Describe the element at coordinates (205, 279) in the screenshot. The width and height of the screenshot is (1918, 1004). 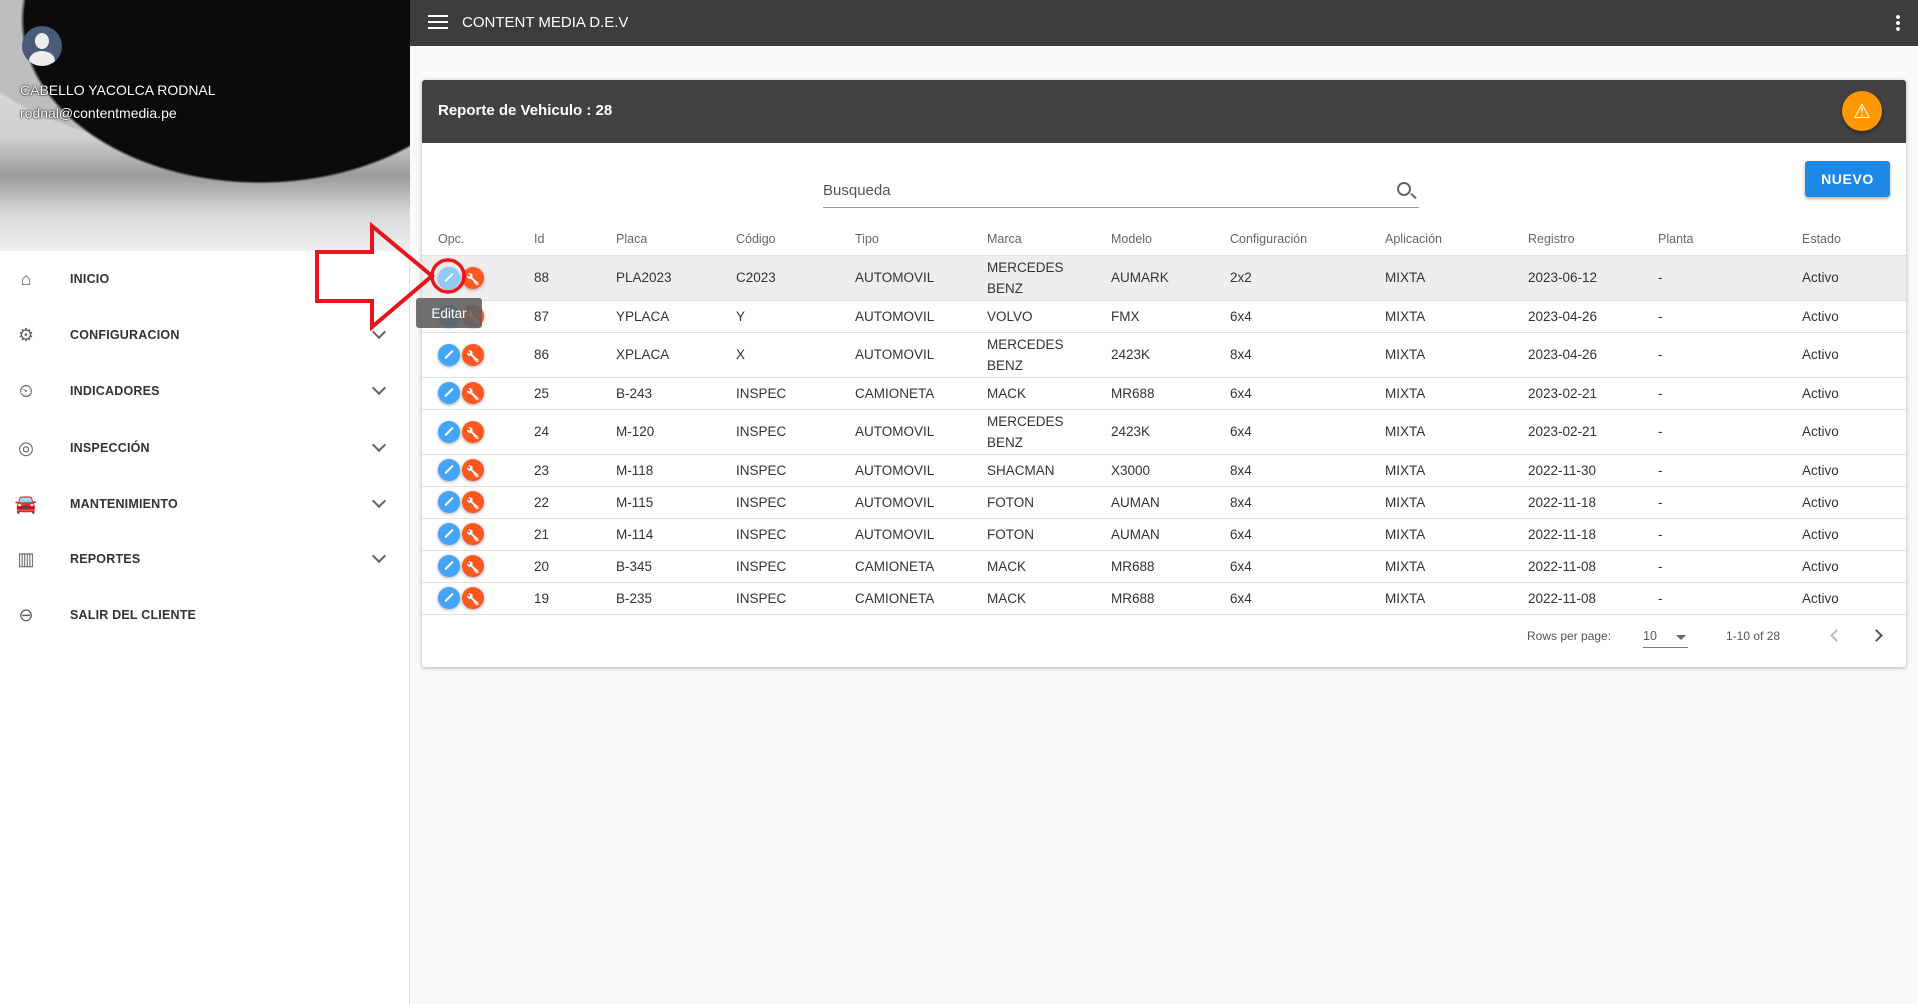
I see `sidebar-item-inicio: ⌂ INICIO` at that location.